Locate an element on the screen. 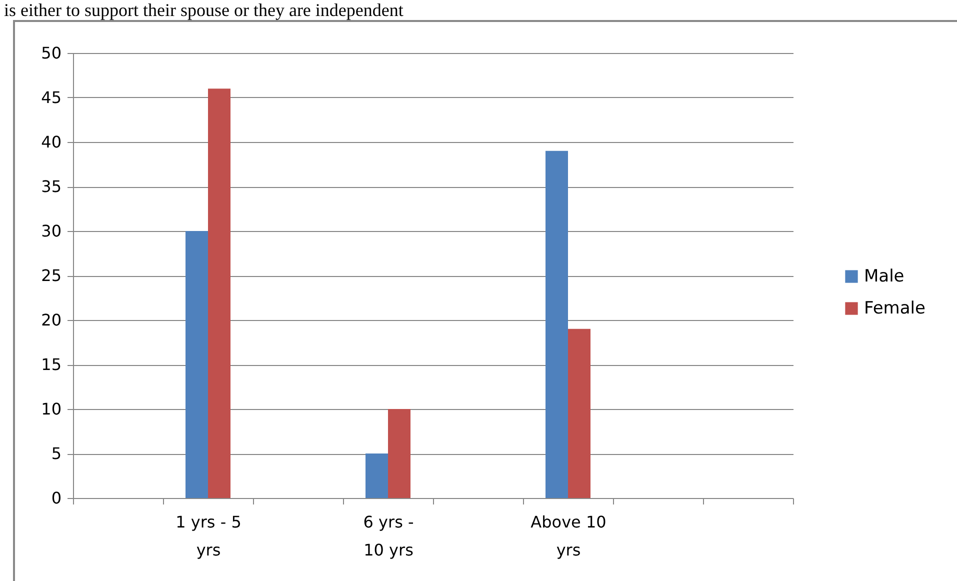 The image size is (957, 581). chart-title: is either to support their spouse or they are independent is located at coordinates (204, 10).